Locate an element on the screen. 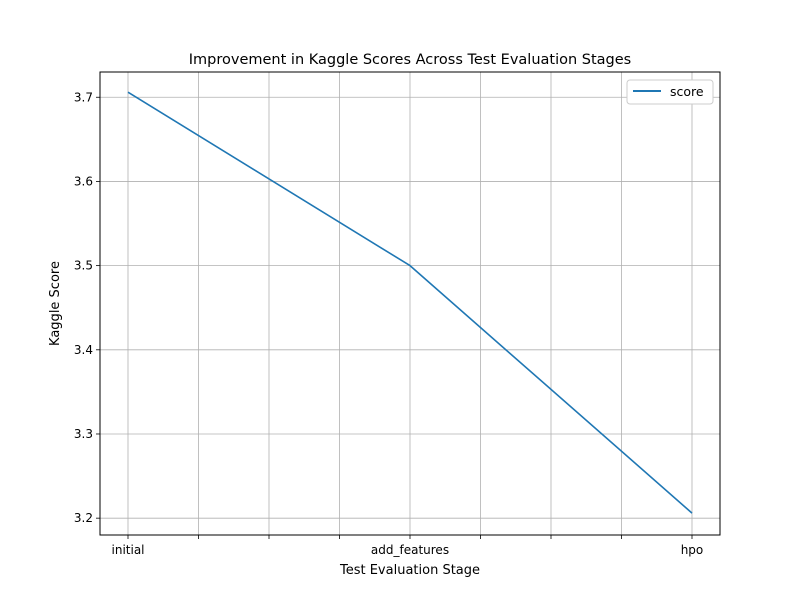 The image size is (800, 600). y-tick-label: 3.6 is located at coordinates (83, 181).